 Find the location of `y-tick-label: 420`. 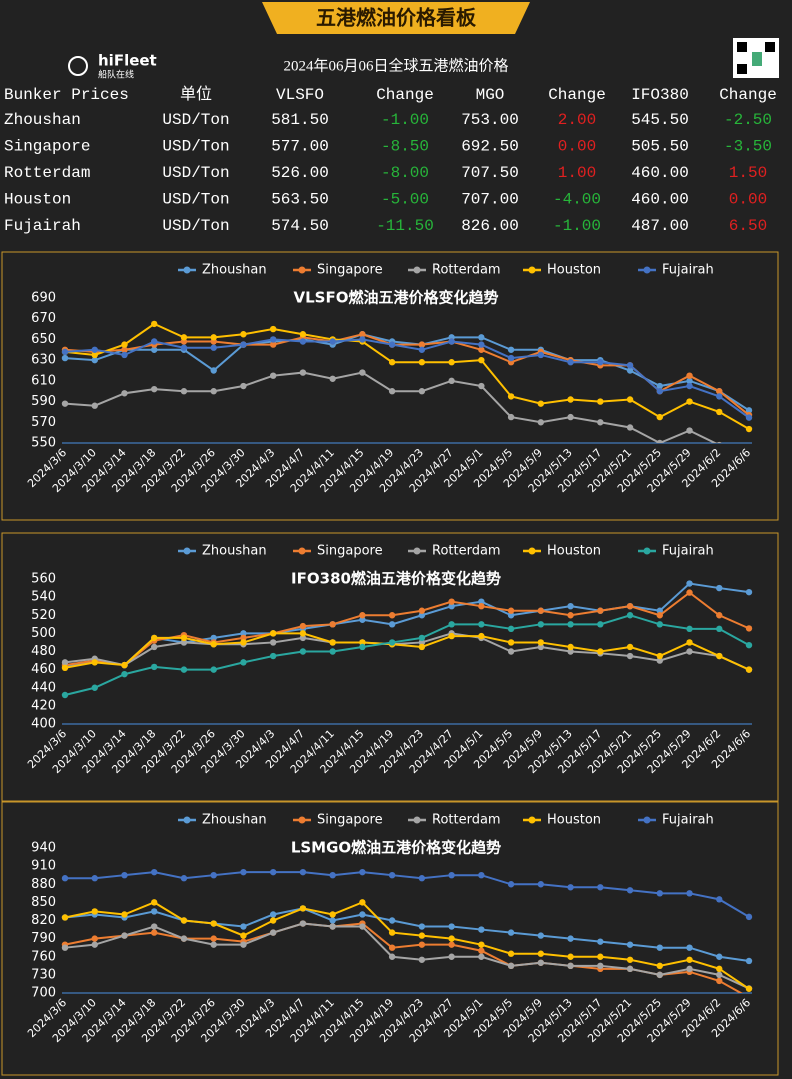

y-tick-label: 420 is located at coordinates (43, 705).